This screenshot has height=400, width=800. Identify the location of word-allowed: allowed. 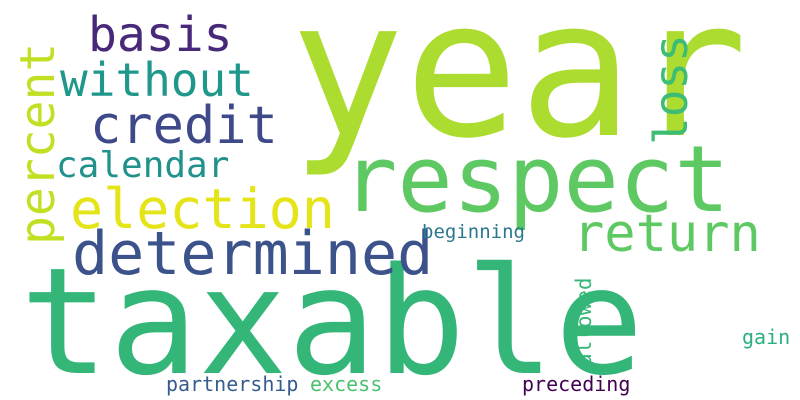
(584, 321).